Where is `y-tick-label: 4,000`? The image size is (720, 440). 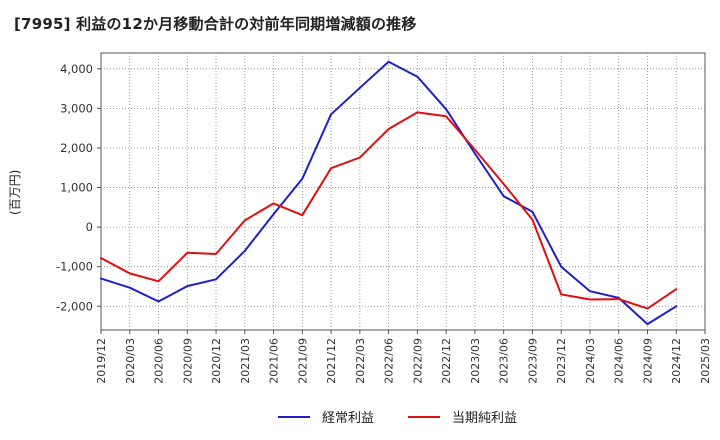
y-tick-label: 4,000 is located at coordinates (76, 69).